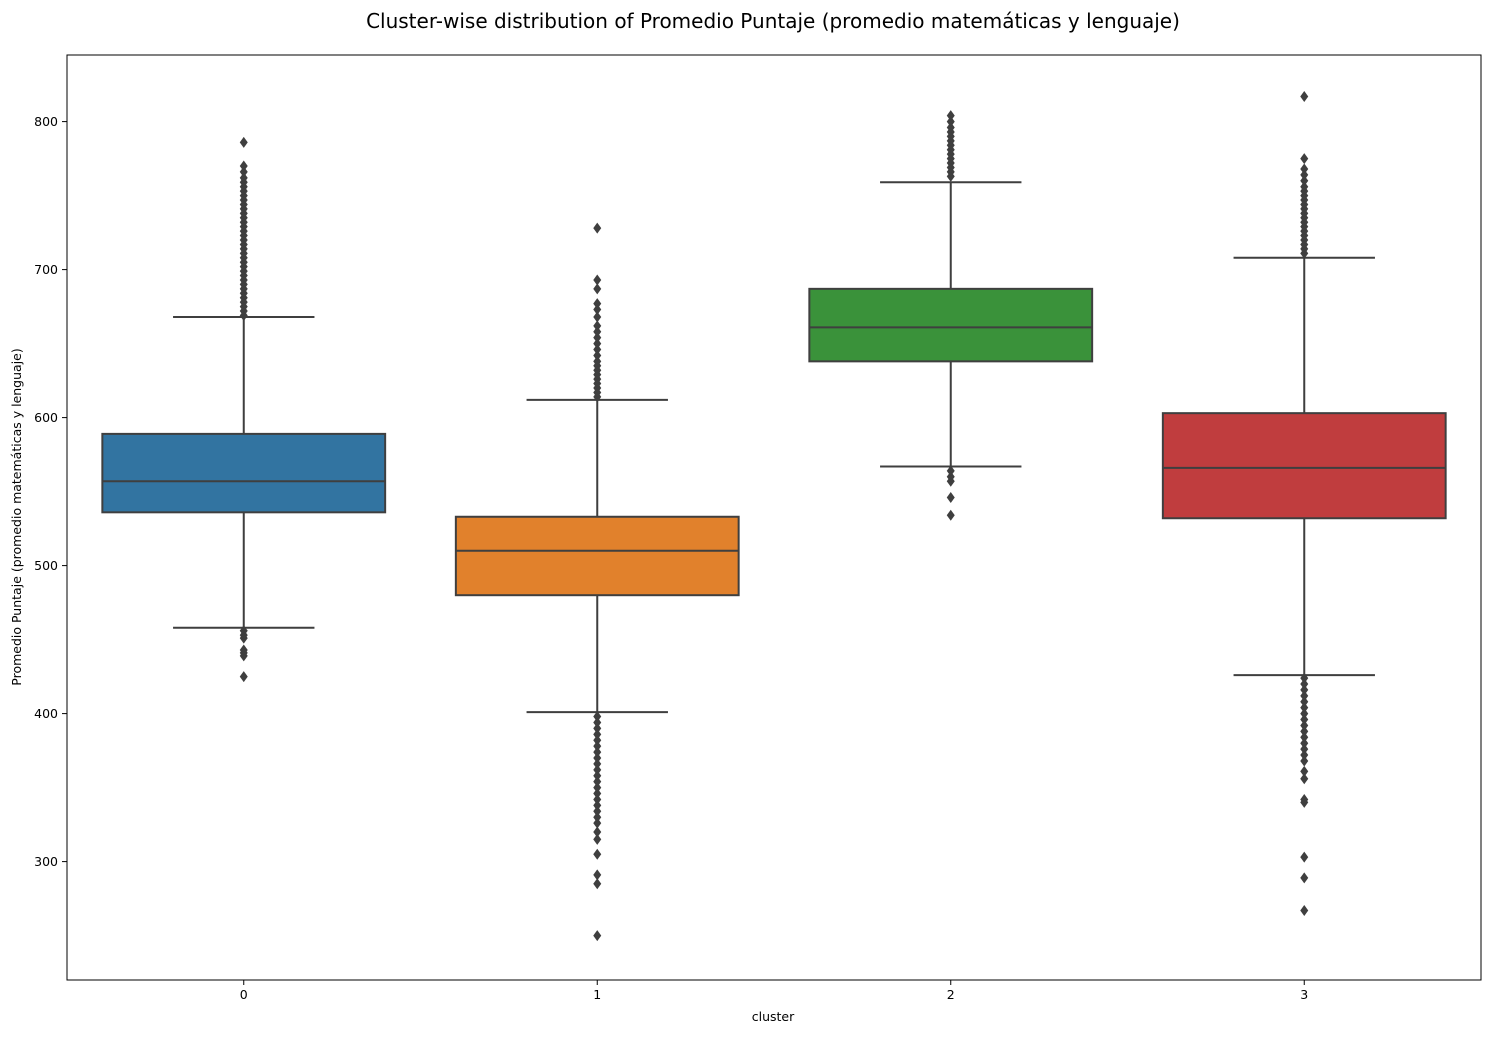 This screenshot has width=1489, height=1039. What do you see at coordinates (46, 861) in the screenshot?
I see `y-tick-label: 300` at bounding box center [46, 861].